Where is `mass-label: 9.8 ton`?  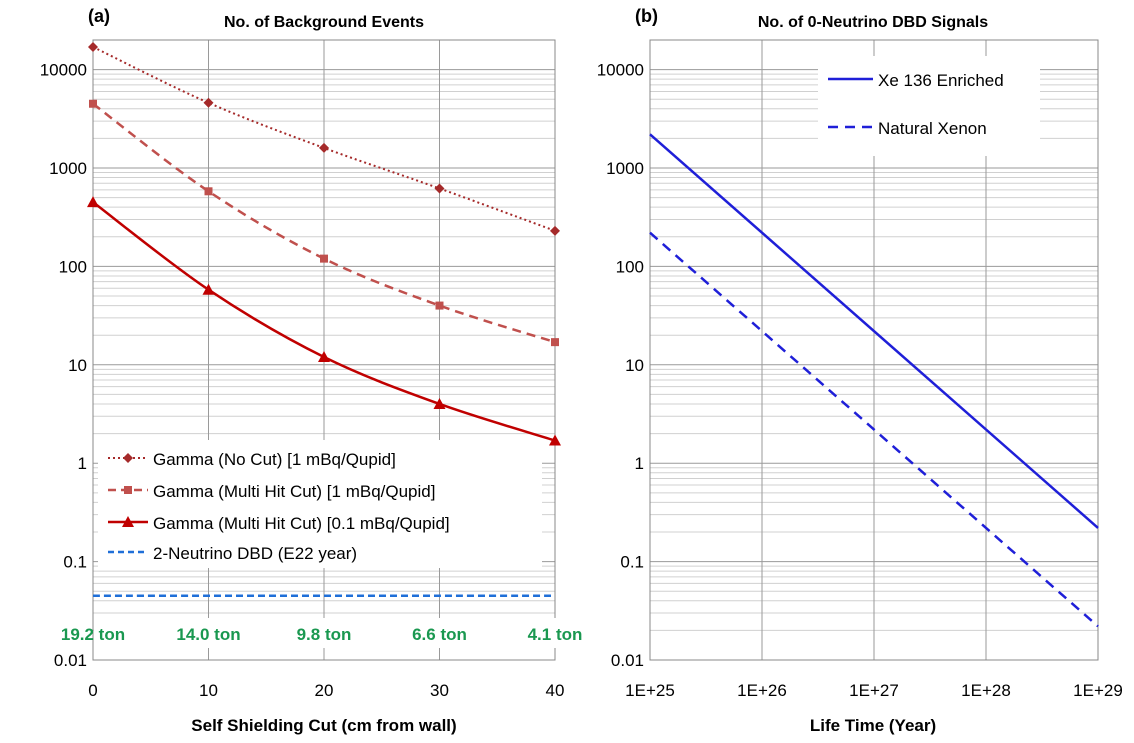 mass-label: 9.8 ton is located at coordinates (324, 634).